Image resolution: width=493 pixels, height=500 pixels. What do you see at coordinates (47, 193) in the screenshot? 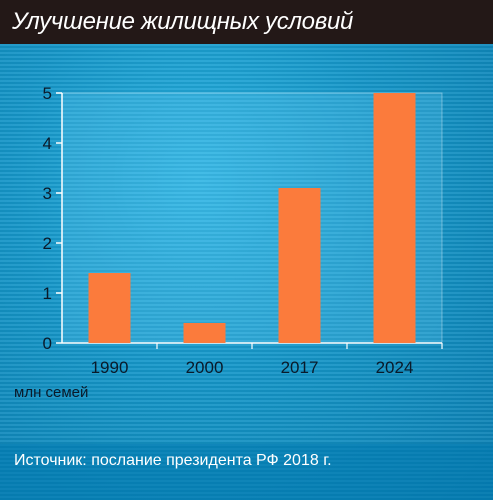
I see `y-tick-label: 3` at bounding box center [47, 193].